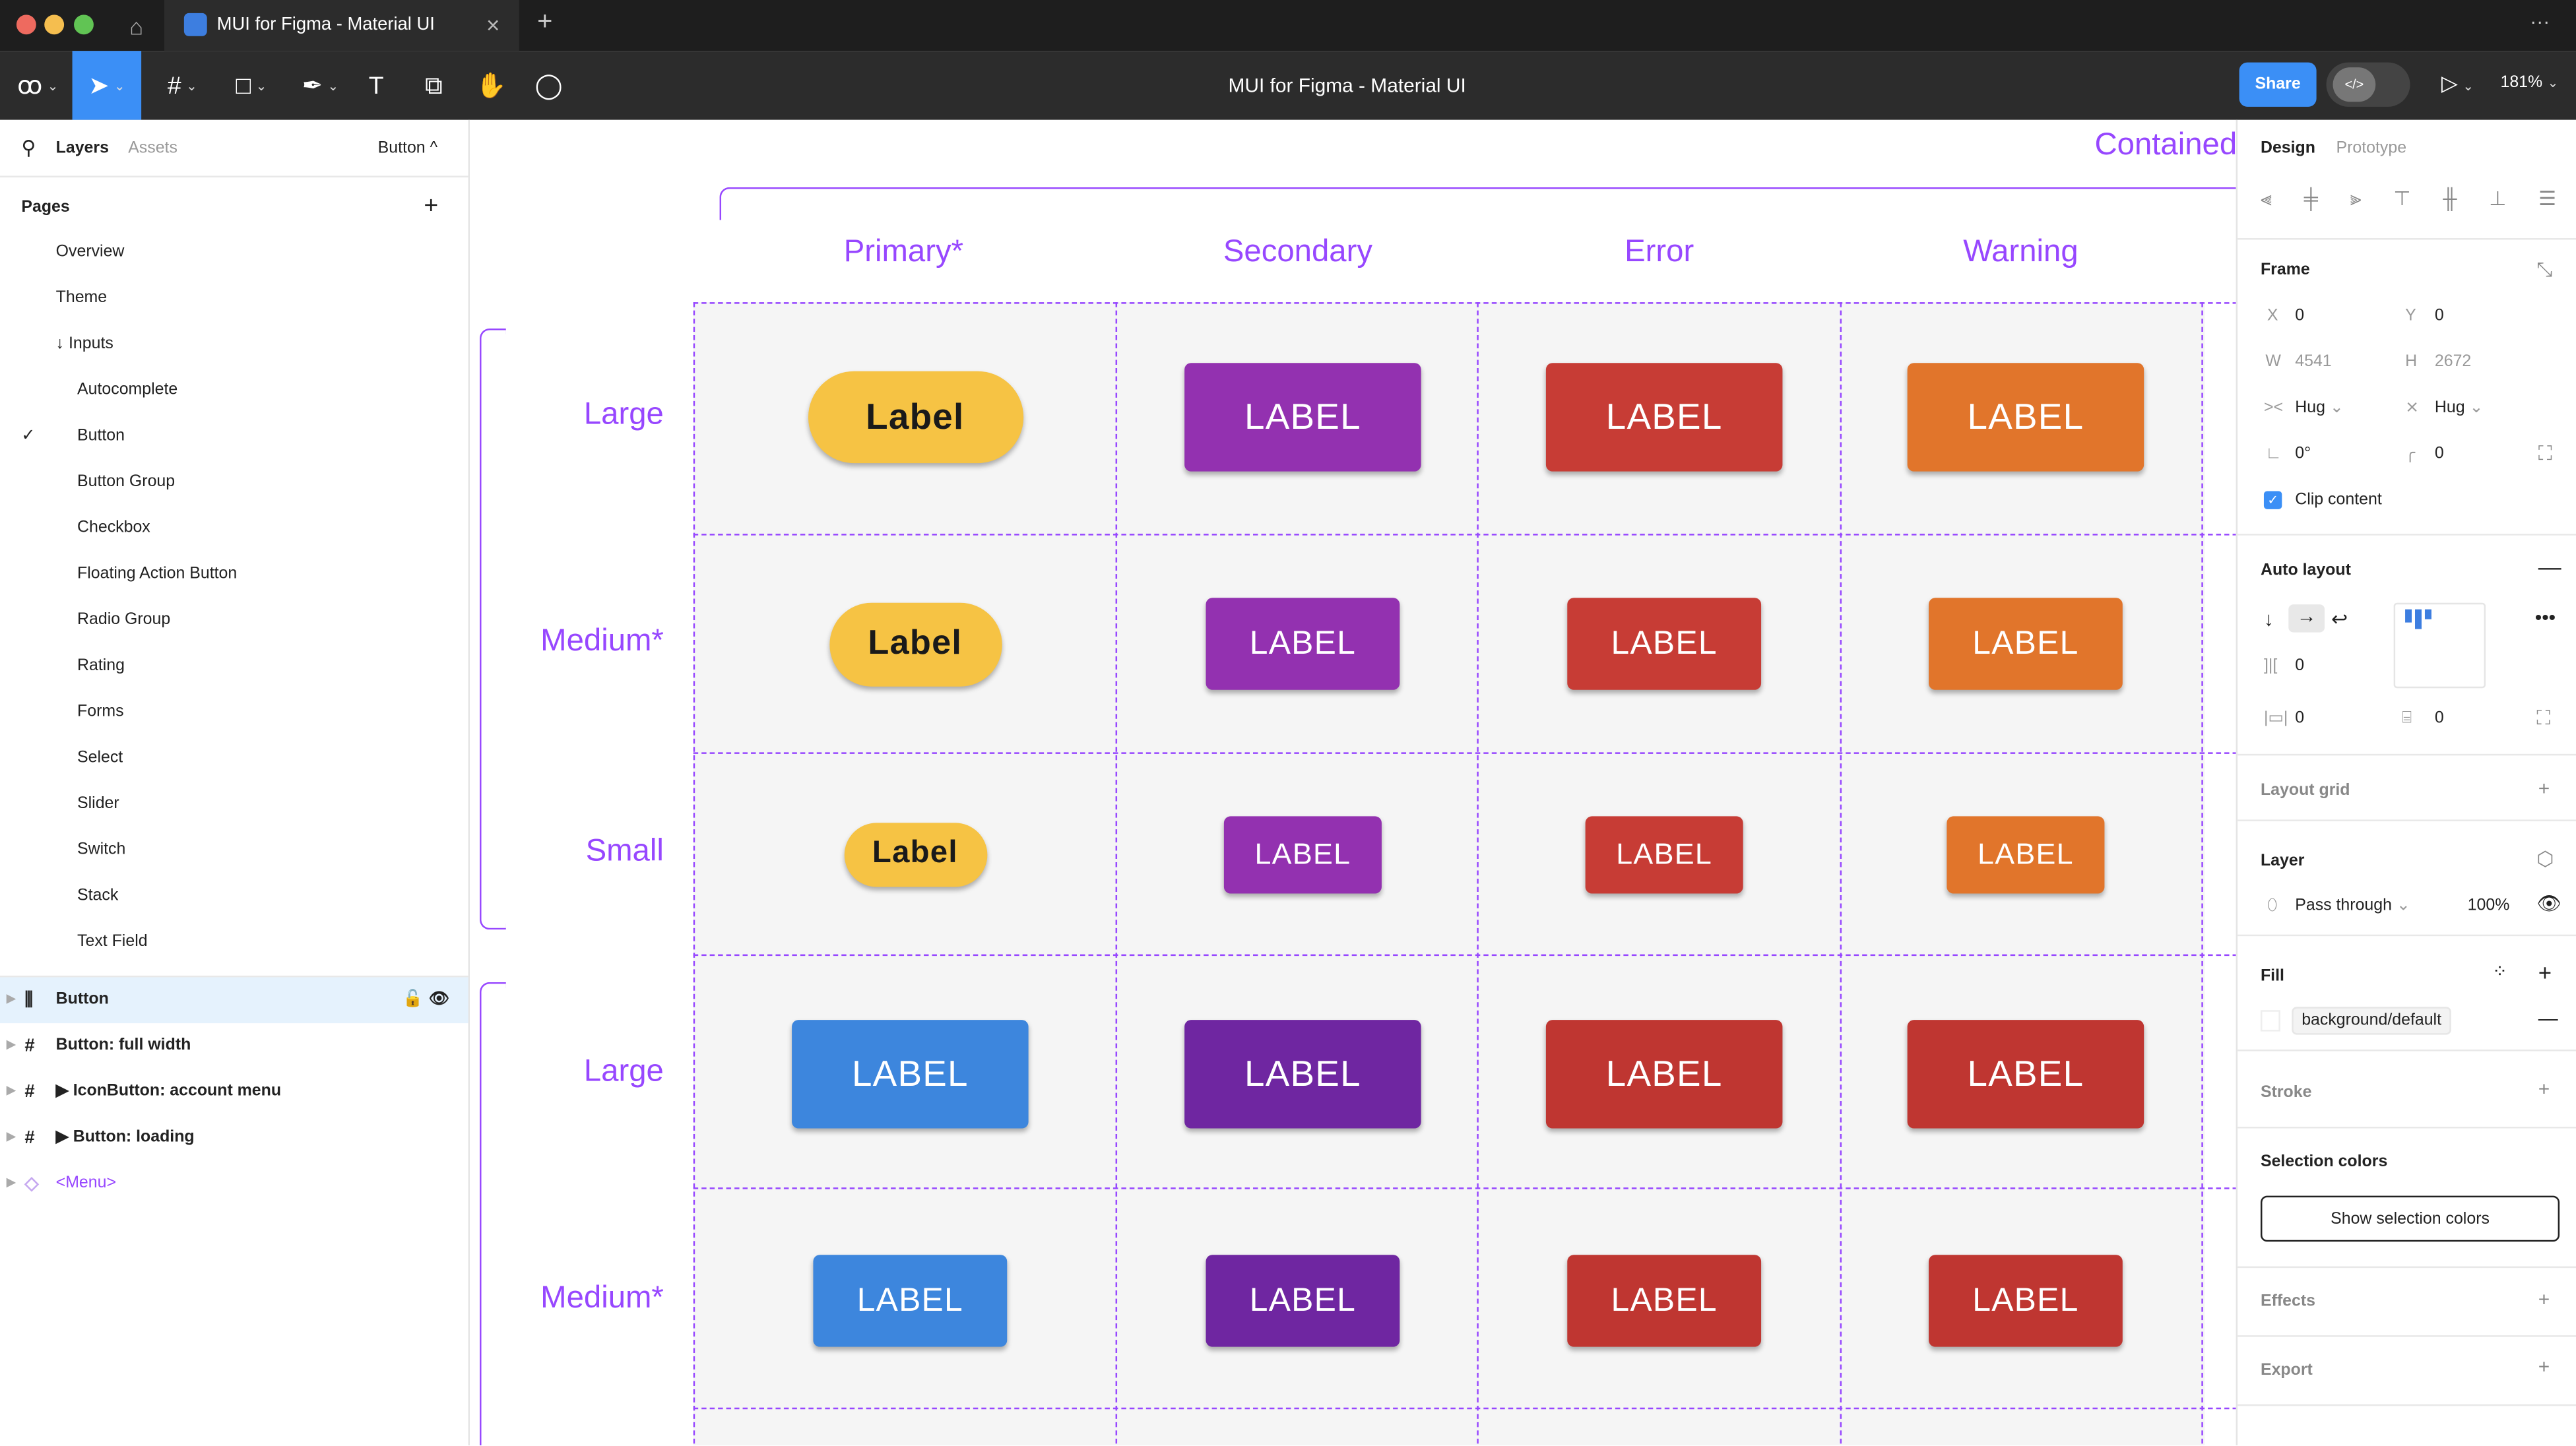 The width and height of the screenshot is (2576, 1446). Describe the element at coordinates (2544, 1299) in the screenshot. I see `add-effect-button: +` at that location.